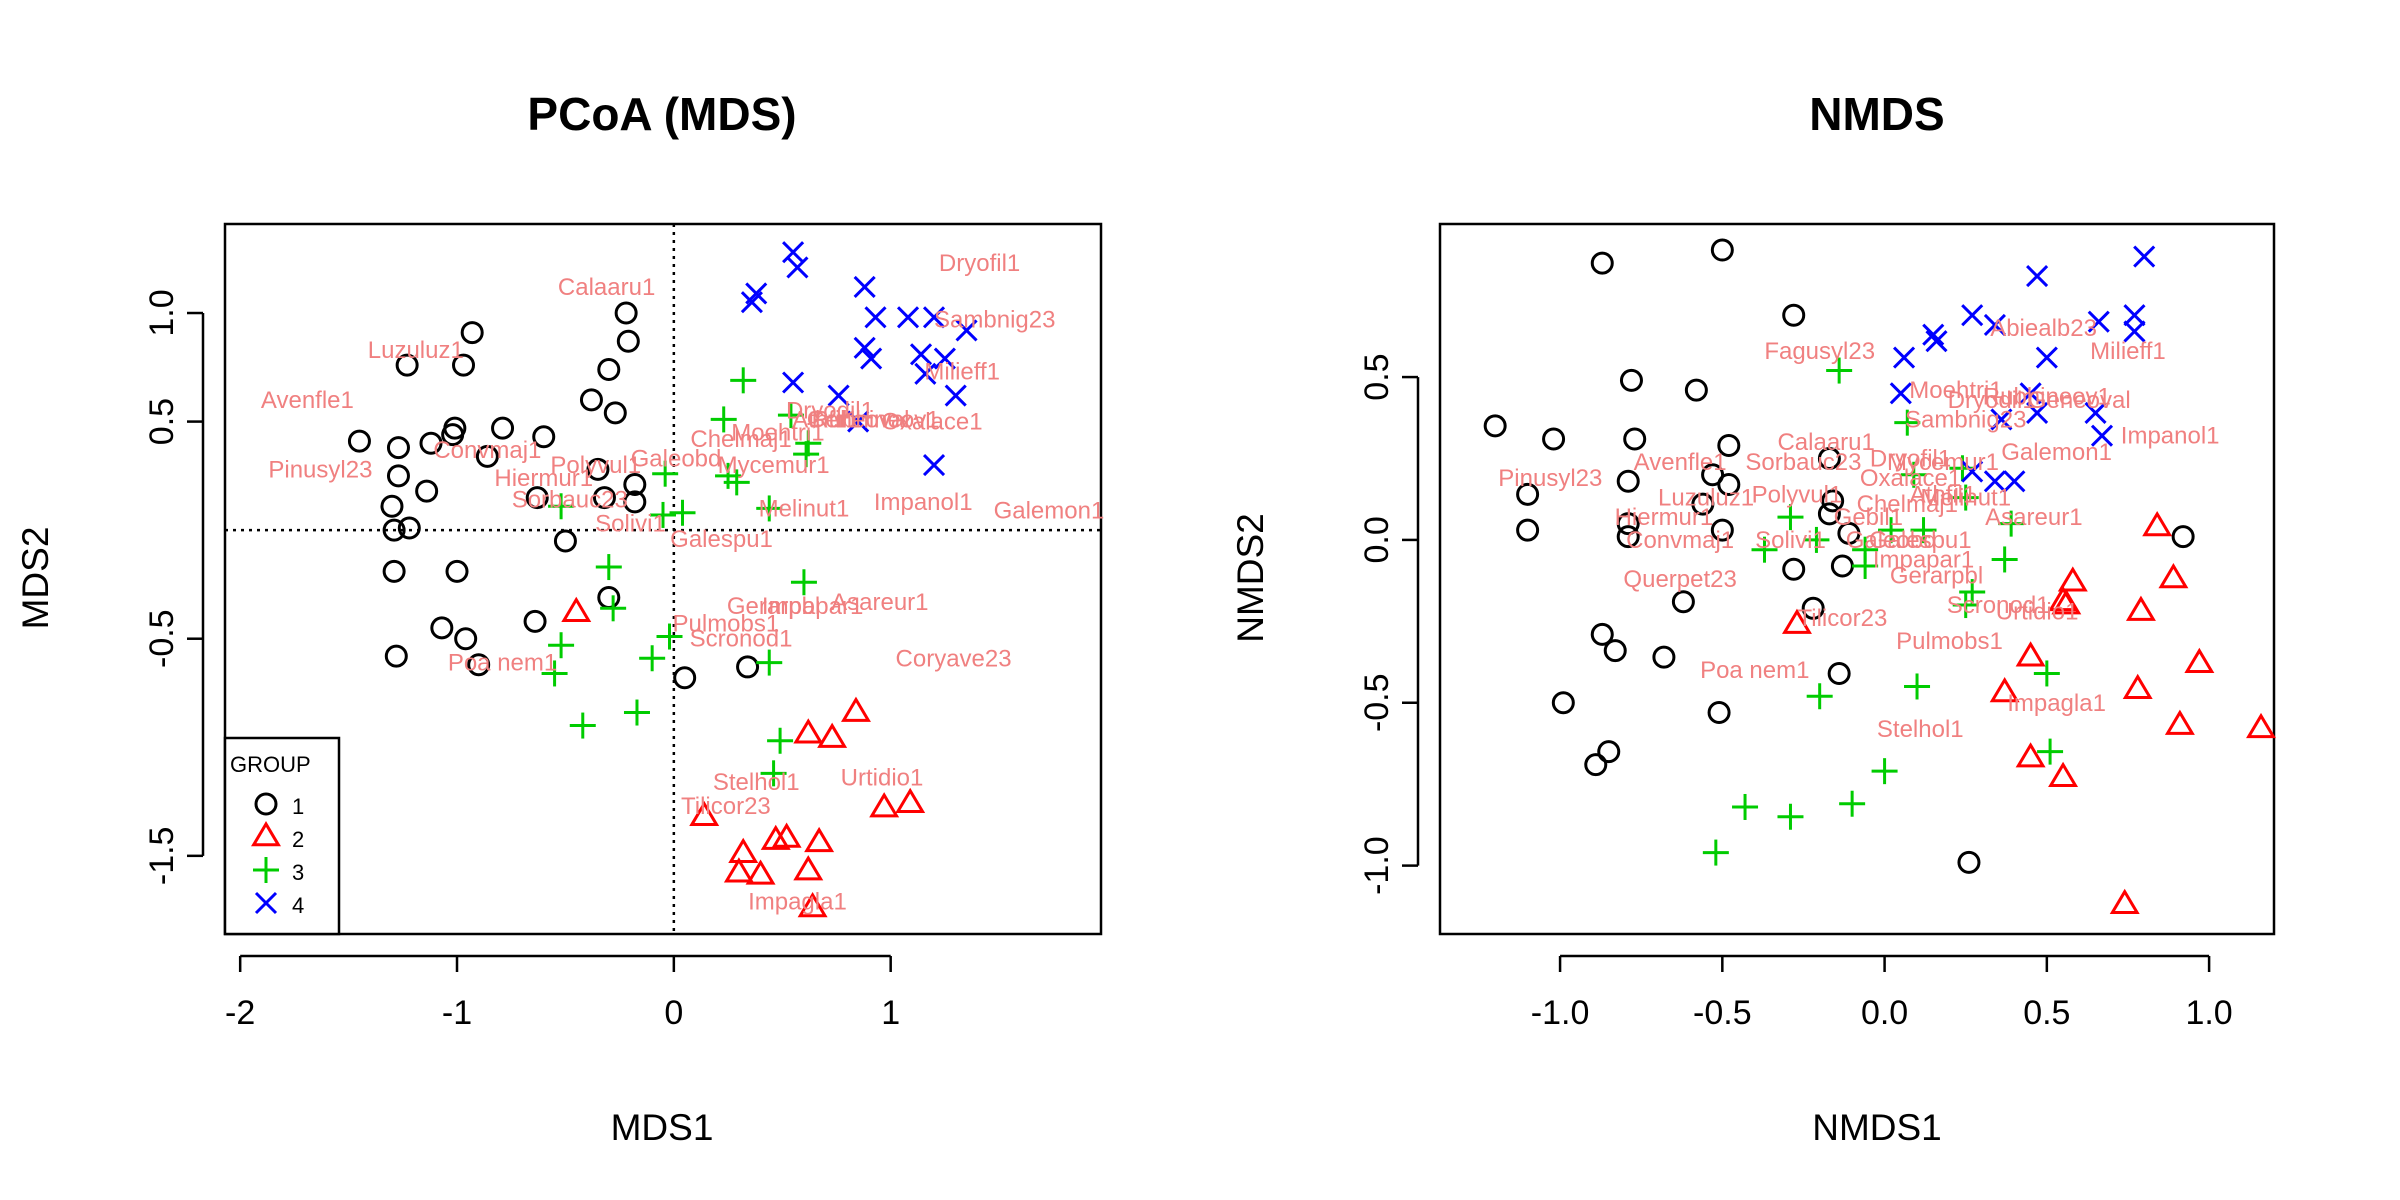 The height and width of the screenshot is (1200, 2400). I want to click on nmds-species-label: Galemon1, so click(2056, 452).